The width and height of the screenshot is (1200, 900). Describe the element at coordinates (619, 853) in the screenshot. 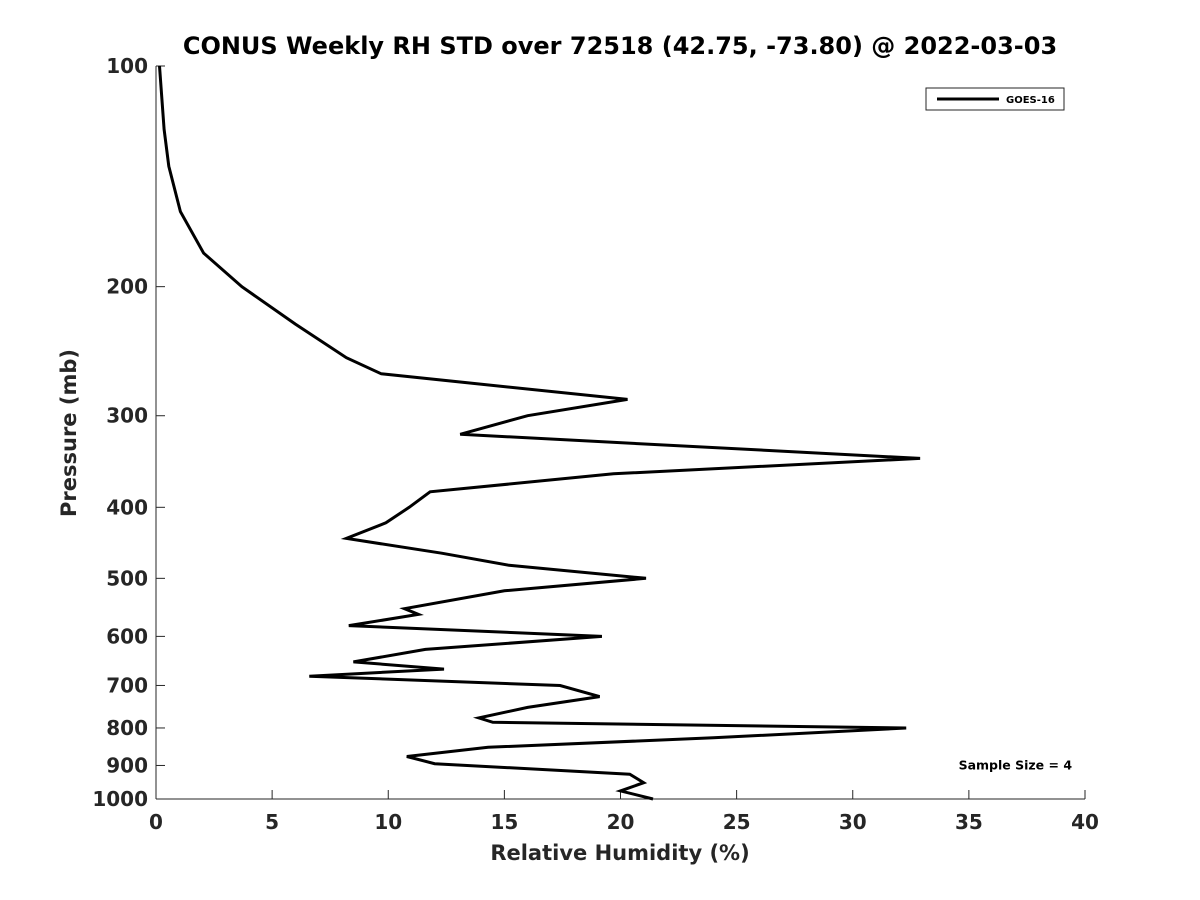

I see `x-axis-label: Relative Humidity (%)` at that location.